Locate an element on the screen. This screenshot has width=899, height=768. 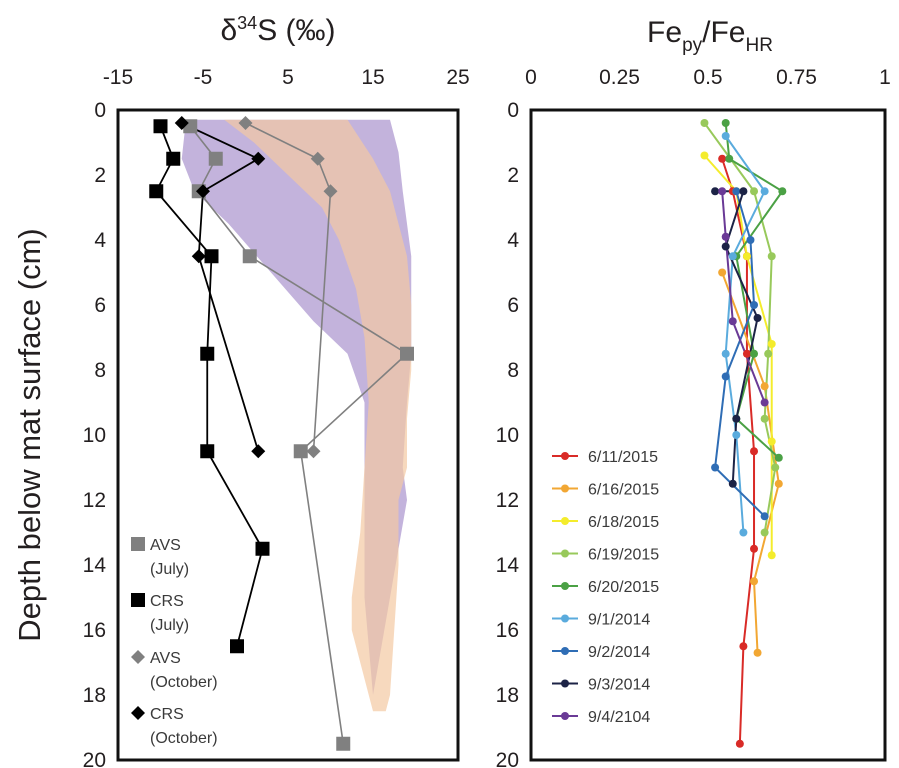
chart-title-left: δ34S (‰) is located at coordinates (277, 30).